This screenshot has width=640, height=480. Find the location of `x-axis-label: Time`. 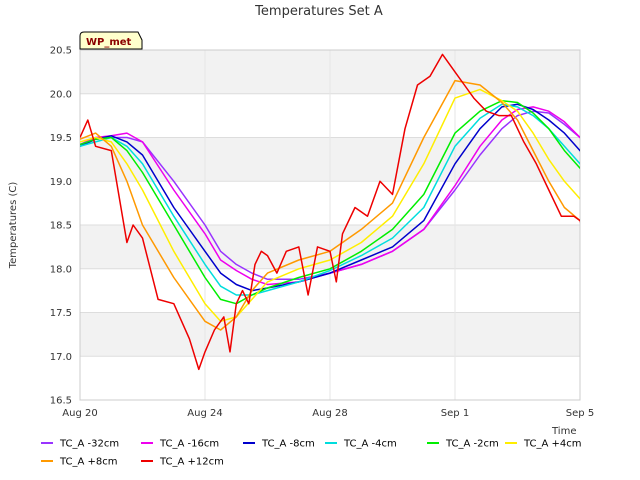

x-axis-label: Time is located at coordinates (563, 431).